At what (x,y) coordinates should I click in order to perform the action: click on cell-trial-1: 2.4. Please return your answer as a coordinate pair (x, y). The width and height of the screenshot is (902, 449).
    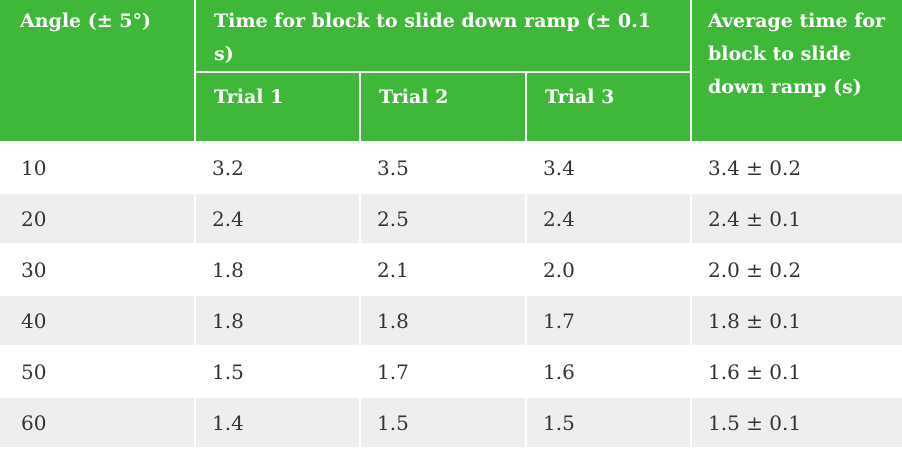
    Looking at the image, I should click on (277, 218).